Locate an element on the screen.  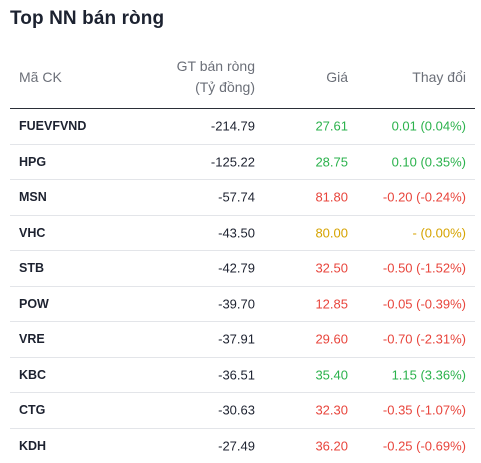
column-header-net-sell-value-line2: (Tỷ đồng) is located at coordinates (216, 87).